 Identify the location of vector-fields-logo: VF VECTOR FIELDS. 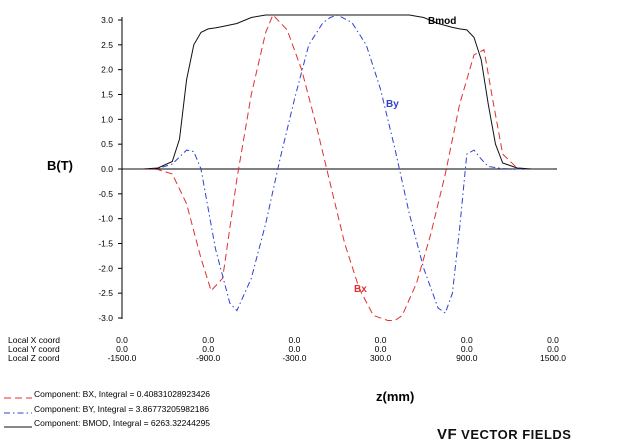
(504, 434).